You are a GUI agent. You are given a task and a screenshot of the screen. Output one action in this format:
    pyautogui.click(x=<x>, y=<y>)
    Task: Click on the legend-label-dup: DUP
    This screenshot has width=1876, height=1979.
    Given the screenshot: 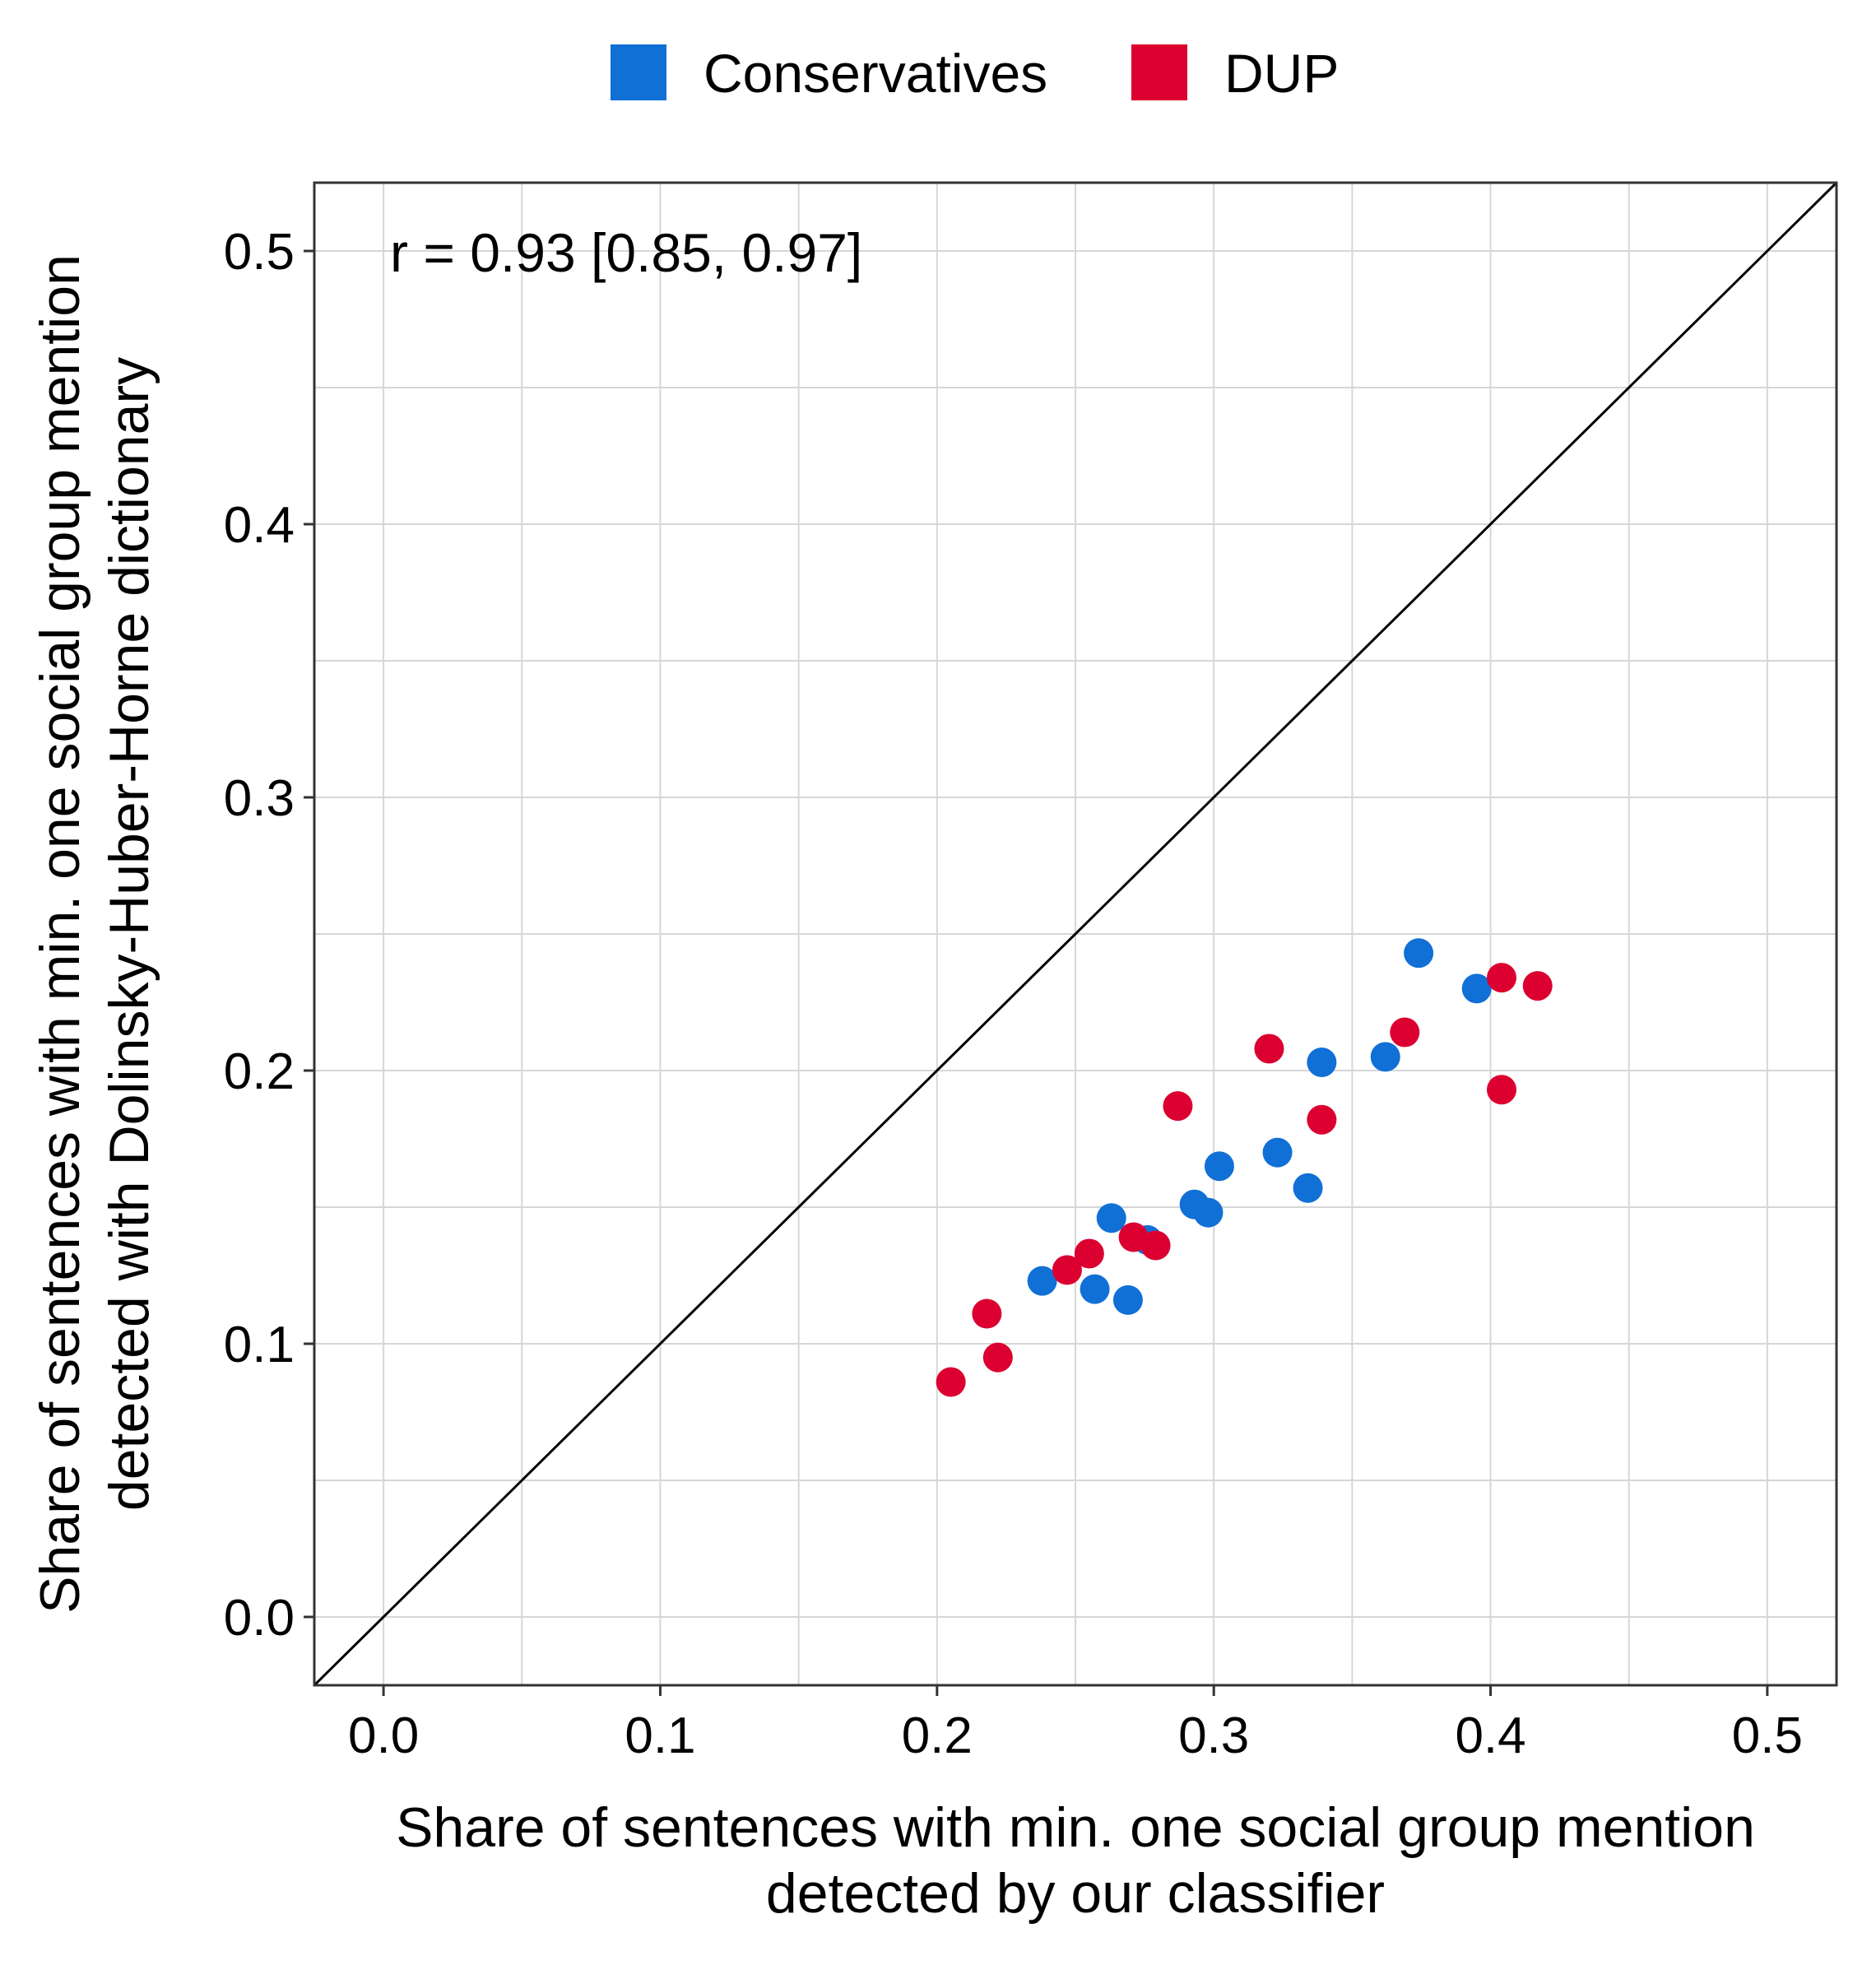 What is the action you would take?
    pyautogui.click(x=1281, y=73)
    